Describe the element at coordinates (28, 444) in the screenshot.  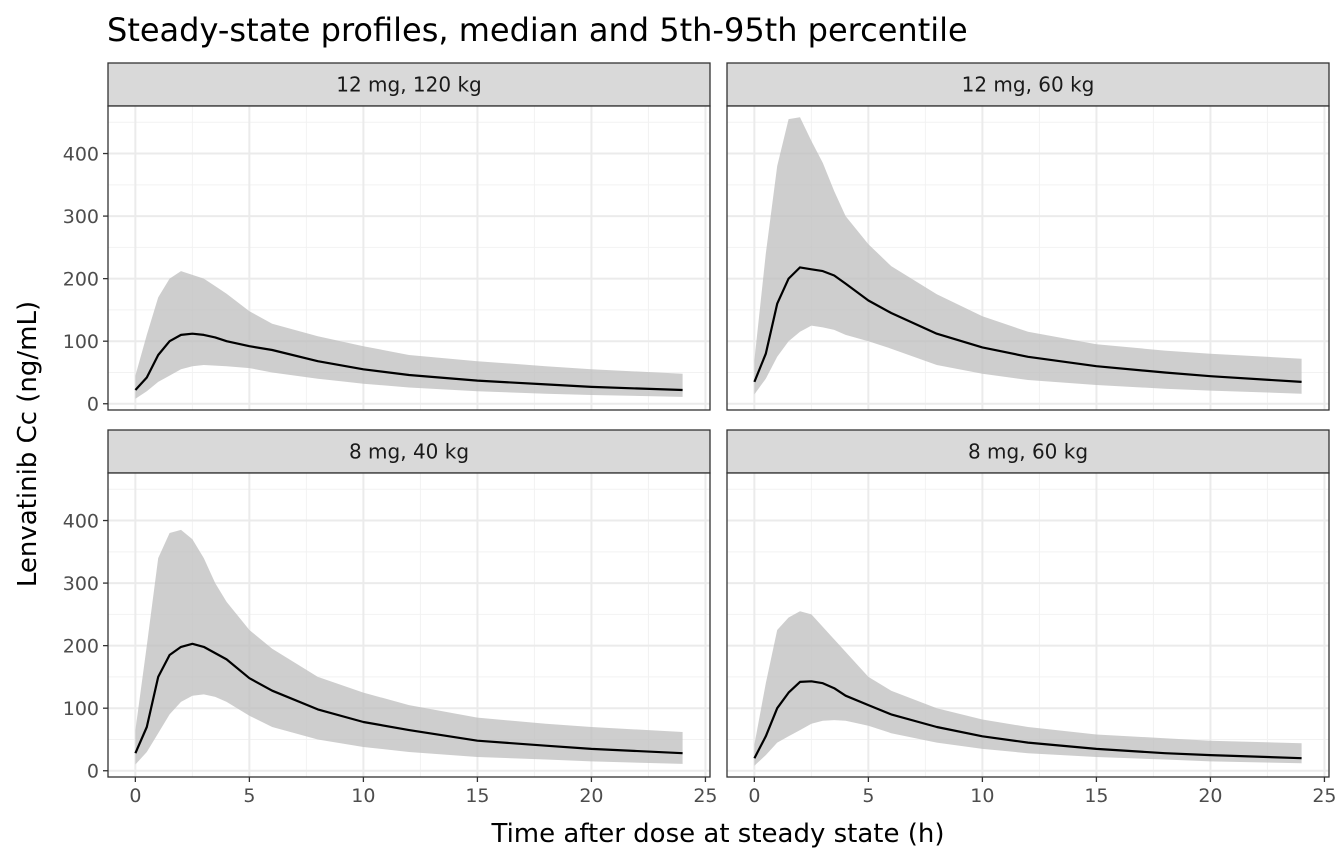
I see `y-axis-title: Lenvatinib Cc (ng/mL)` at that location.